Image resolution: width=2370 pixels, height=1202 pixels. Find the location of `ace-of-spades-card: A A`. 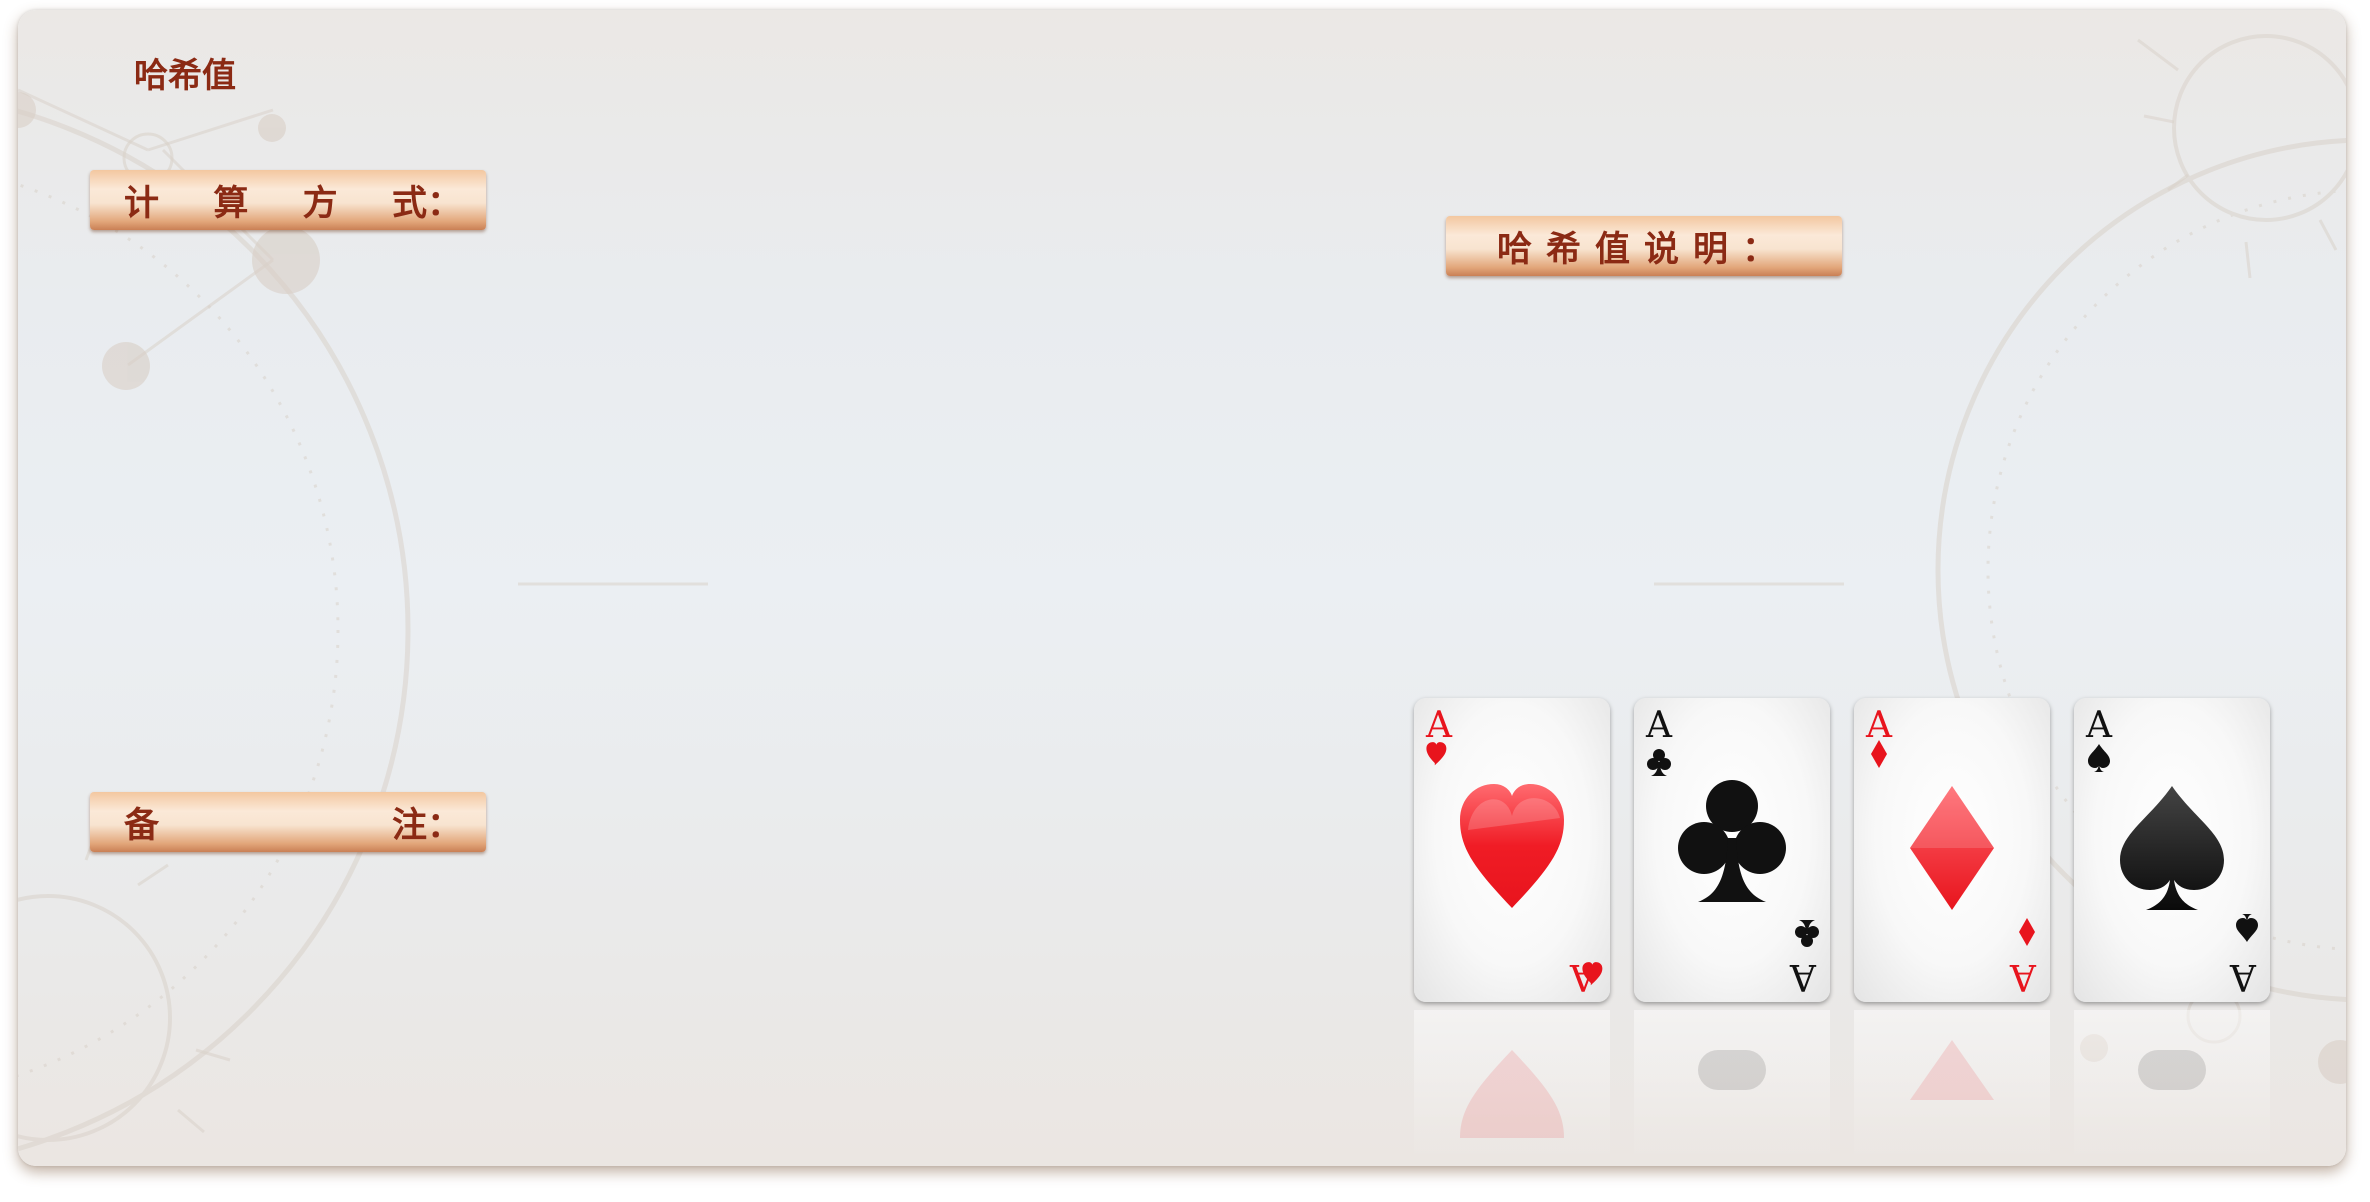

ace-of-spades-card: A A is located at coordinates (2172, 850).